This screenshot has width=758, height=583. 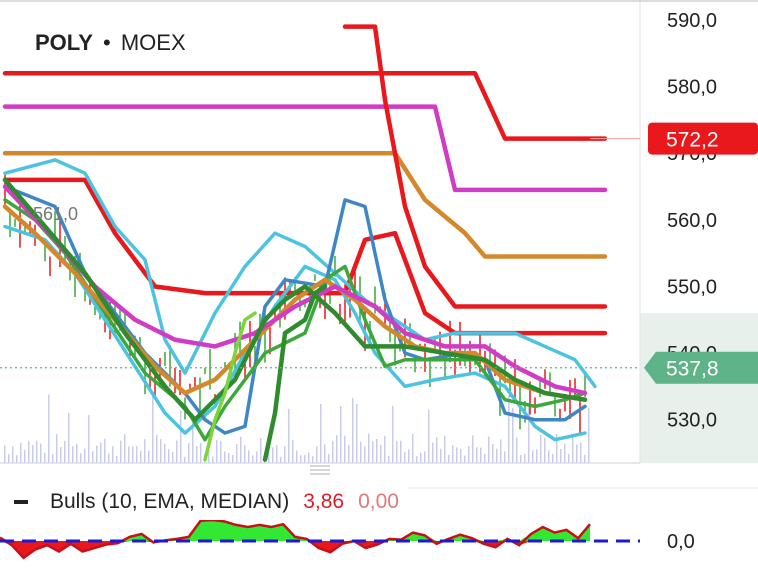 I want to click on chart-header: POLY • MOEX, so click(x=110, y=43).